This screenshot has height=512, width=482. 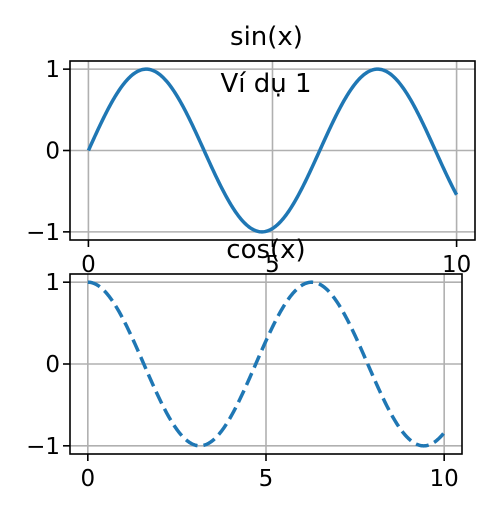 What do you see at coordinates (266, 479) in the screenshot?
I see `cos-xtick-label-5: 5` at bounding box center [266, 479].